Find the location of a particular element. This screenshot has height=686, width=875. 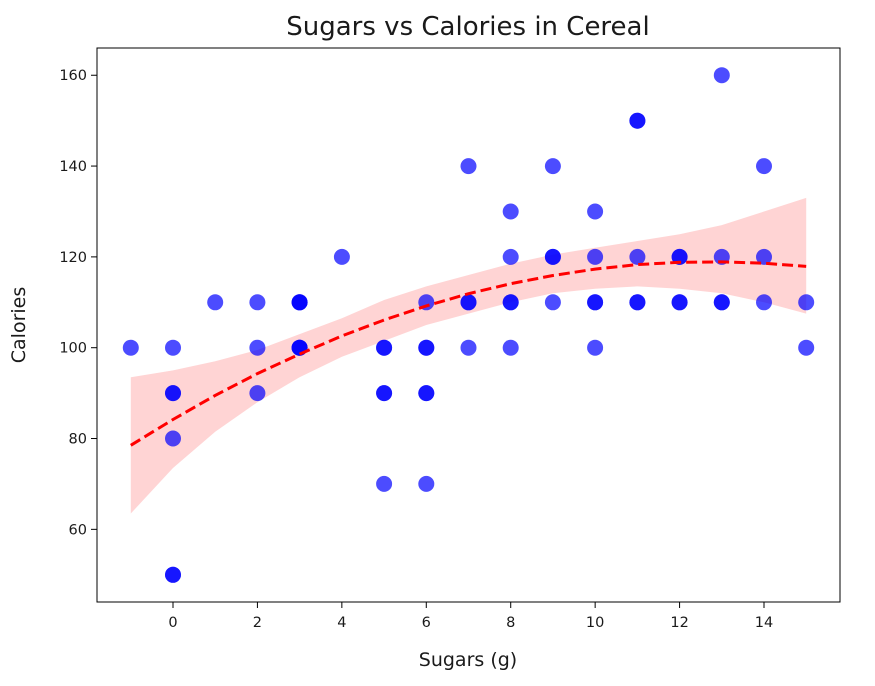

x-tick-label: 0 is located at coordinates (172, 623).